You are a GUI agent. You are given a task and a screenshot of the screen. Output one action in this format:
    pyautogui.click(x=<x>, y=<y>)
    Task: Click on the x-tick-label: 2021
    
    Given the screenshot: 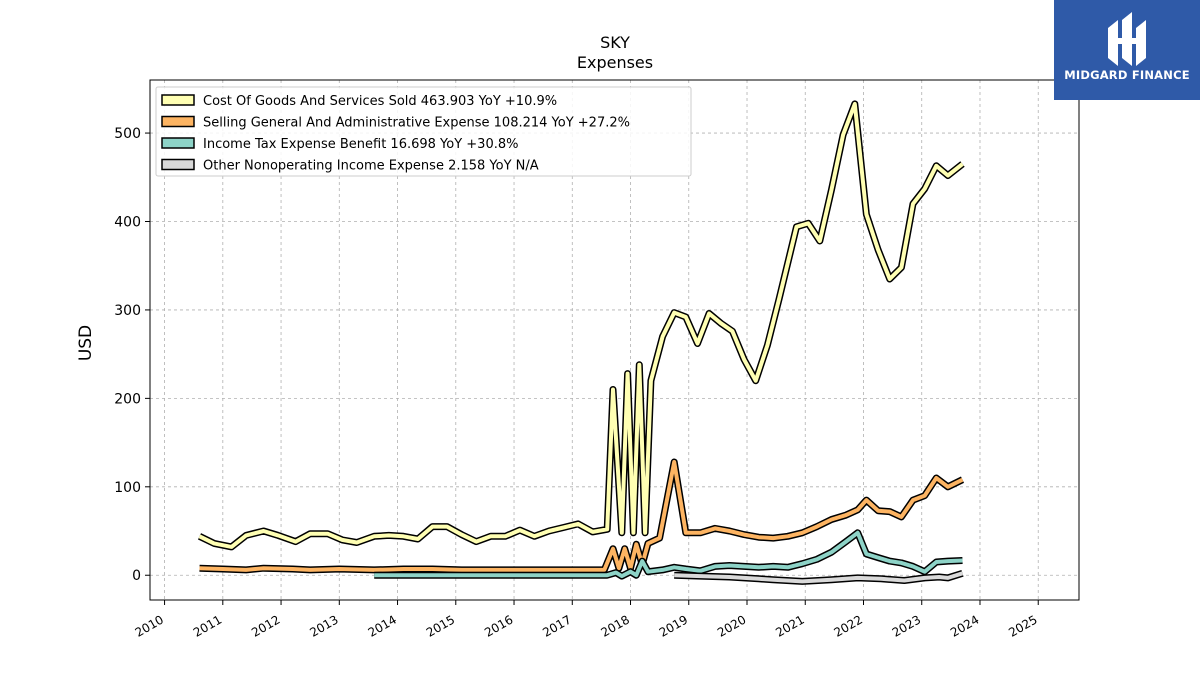 What is the action you would take?
    pyautogui.click(x=789, y=625)
    